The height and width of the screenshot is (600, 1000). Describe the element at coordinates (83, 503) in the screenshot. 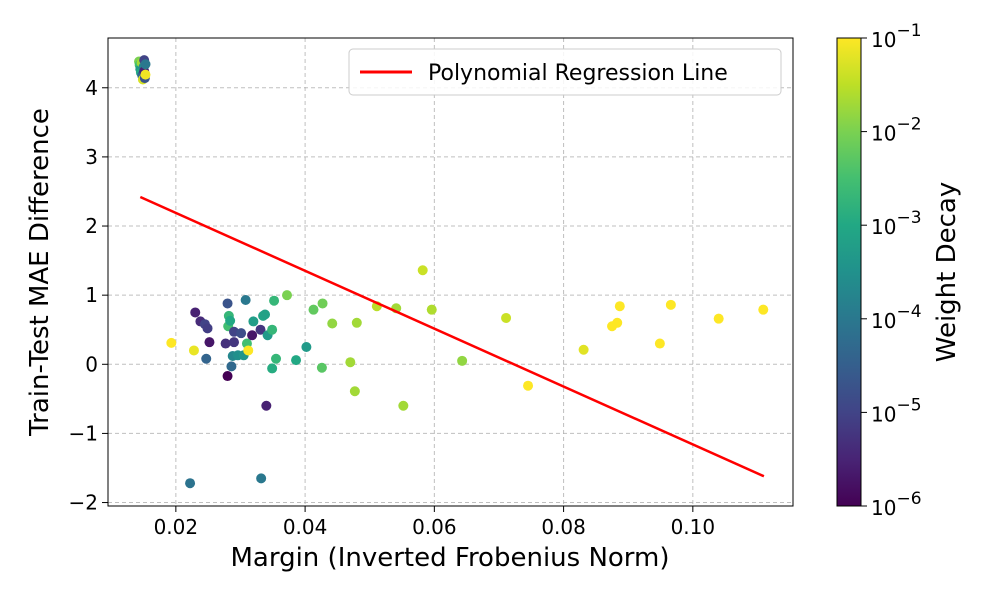

I see `y-tick-label: −2` at that location.